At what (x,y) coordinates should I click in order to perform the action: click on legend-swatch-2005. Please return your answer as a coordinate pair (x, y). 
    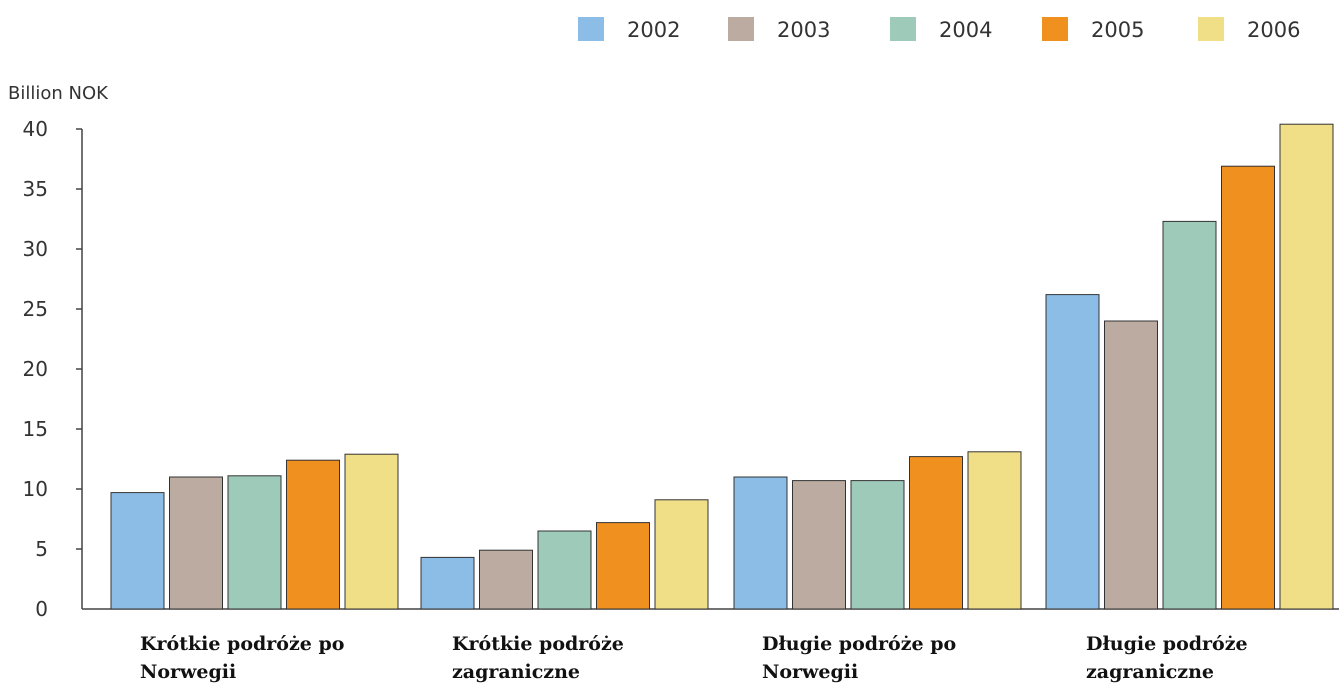
    Looking at the image, I should click on (1055, 29).